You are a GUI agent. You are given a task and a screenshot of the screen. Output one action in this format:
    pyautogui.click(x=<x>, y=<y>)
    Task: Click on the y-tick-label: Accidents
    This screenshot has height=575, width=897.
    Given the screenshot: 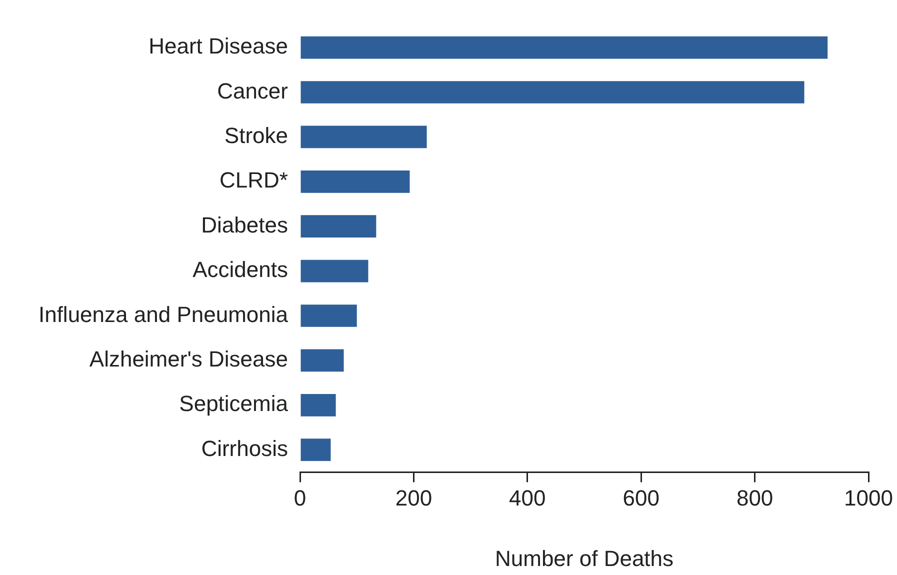 What is the action you would take?
    pyautogui.click(x=240, y=269)
    